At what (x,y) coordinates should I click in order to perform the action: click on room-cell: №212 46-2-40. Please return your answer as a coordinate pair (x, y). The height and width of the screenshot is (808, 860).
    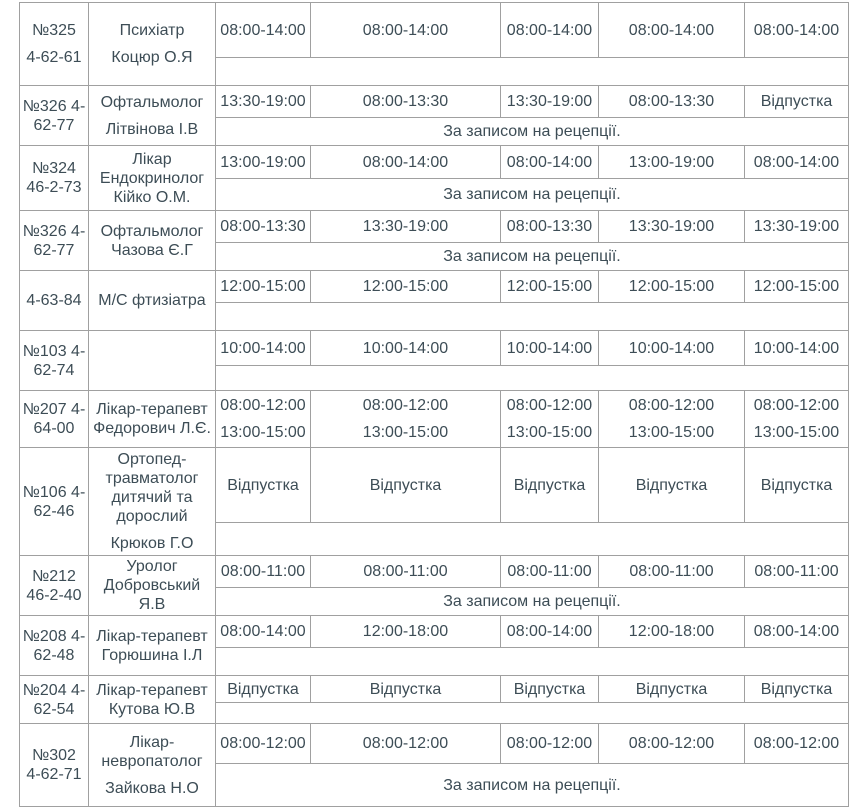
    Looking at the image, I should click on (54, 585).